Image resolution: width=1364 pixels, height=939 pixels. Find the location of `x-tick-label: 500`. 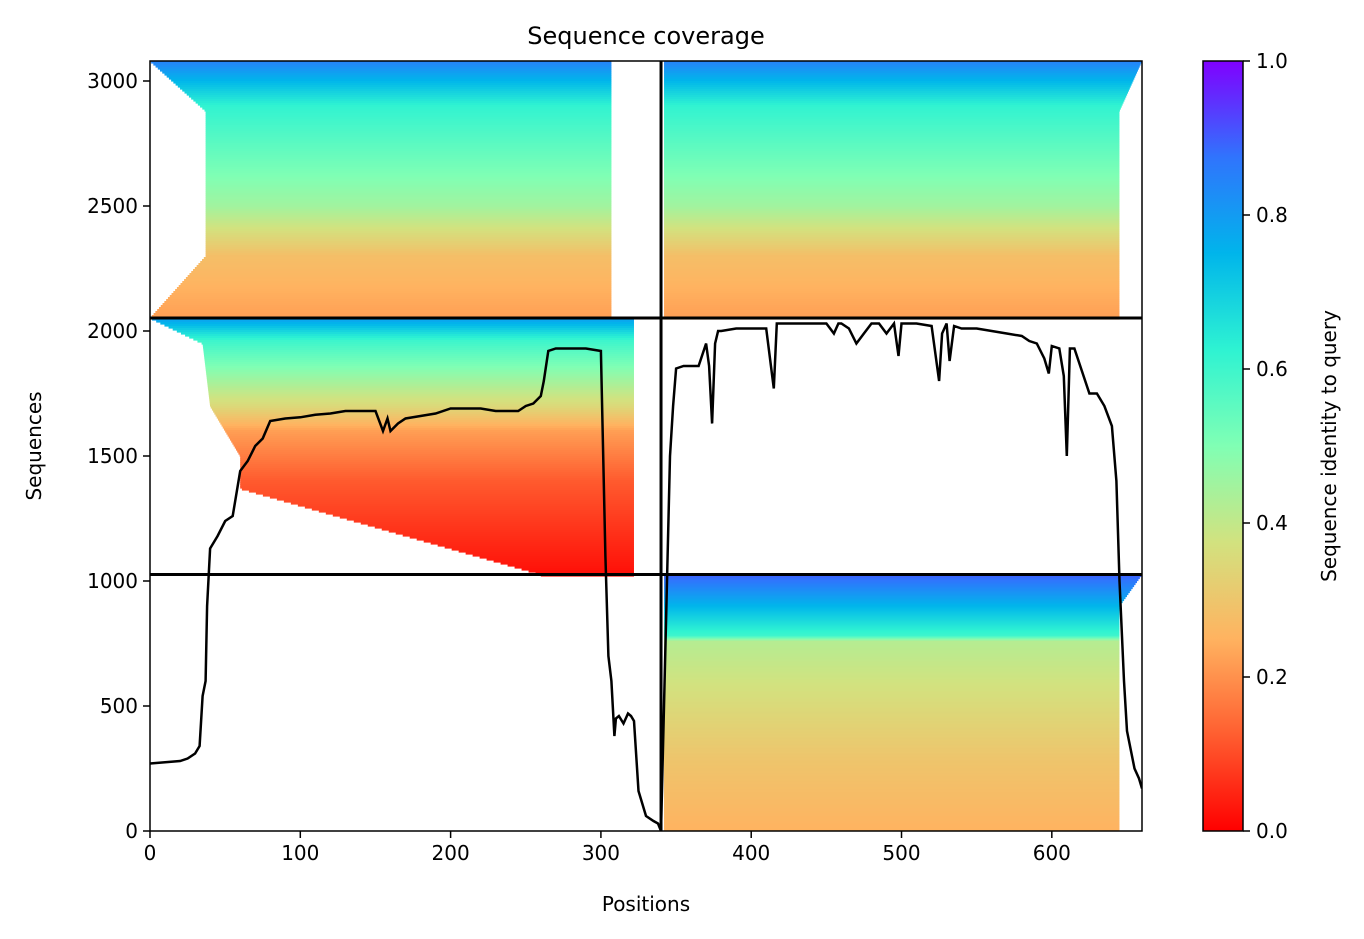

x-tick-label: 500 is located at coordinates (901, 853).